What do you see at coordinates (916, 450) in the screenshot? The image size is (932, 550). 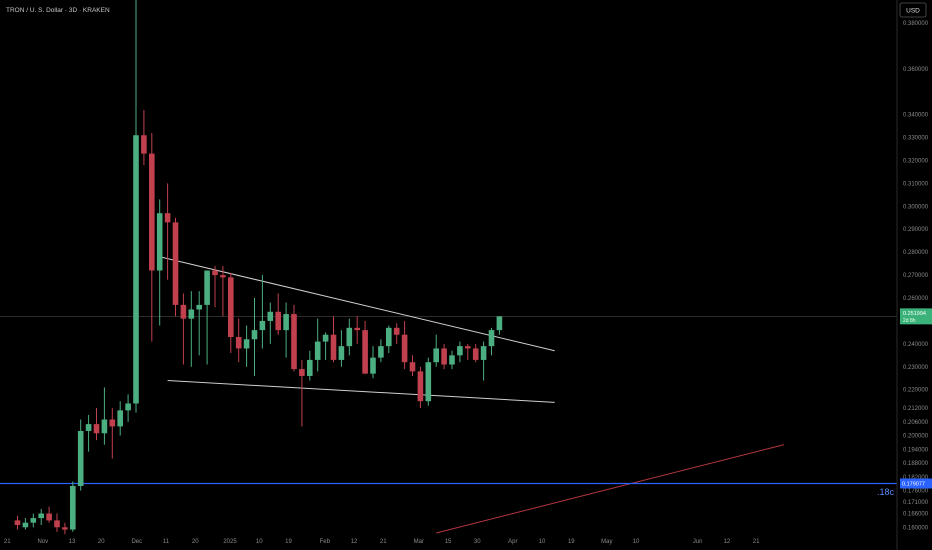 I see `price-tick-label: 0.194000` at bounding box center [916, 450].